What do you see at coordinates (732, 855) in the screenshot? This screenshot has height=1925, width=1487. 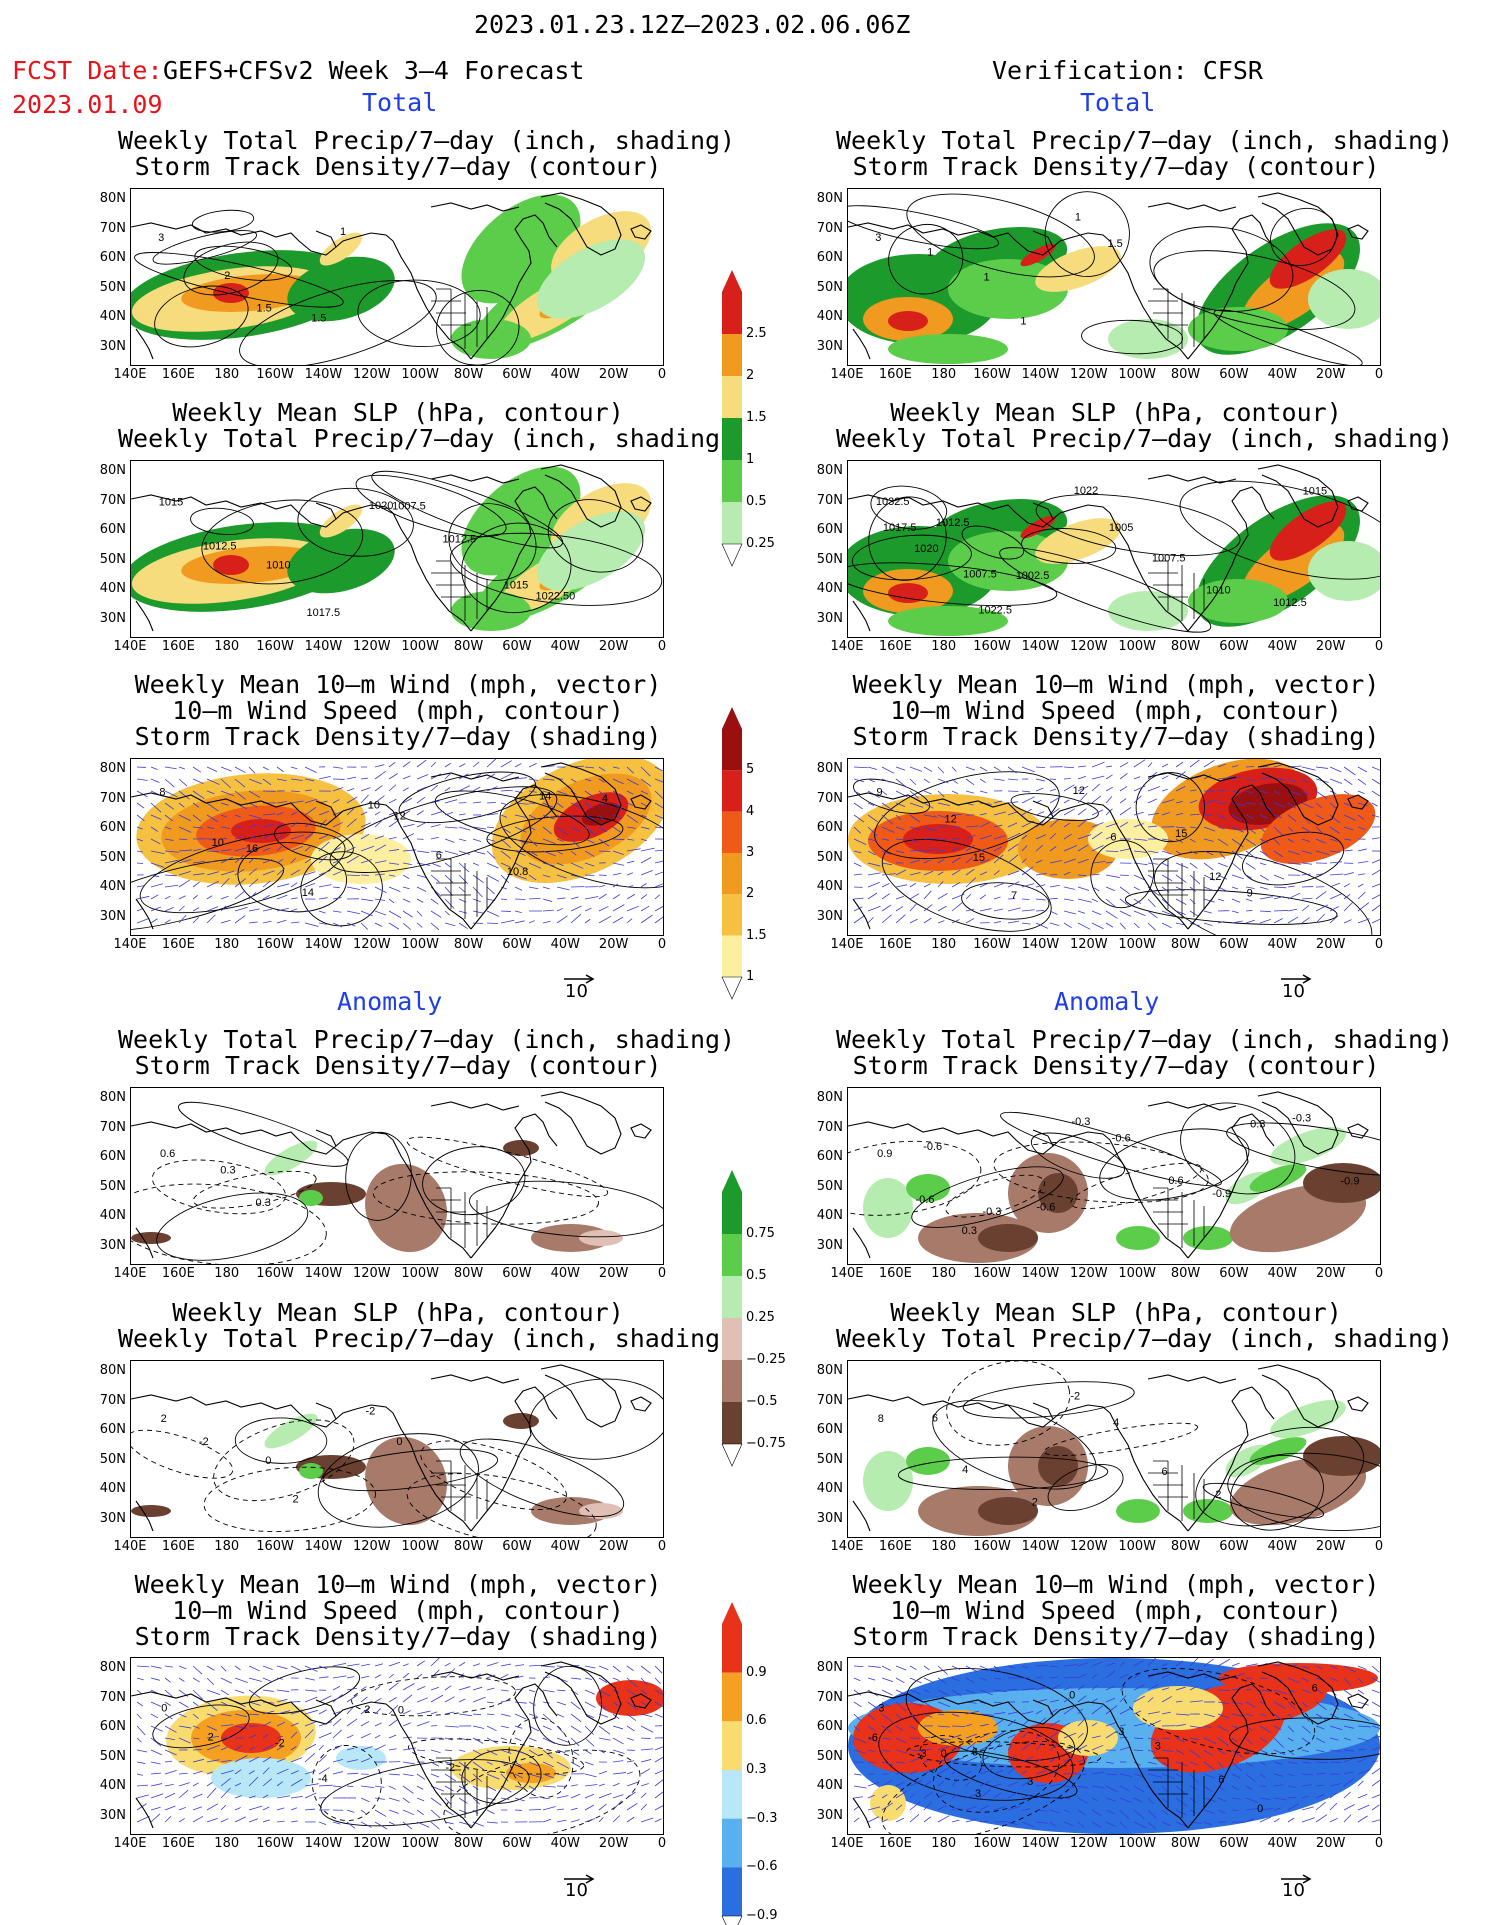 I see `colorbar-storm_total` at bounding box center [732, 855].